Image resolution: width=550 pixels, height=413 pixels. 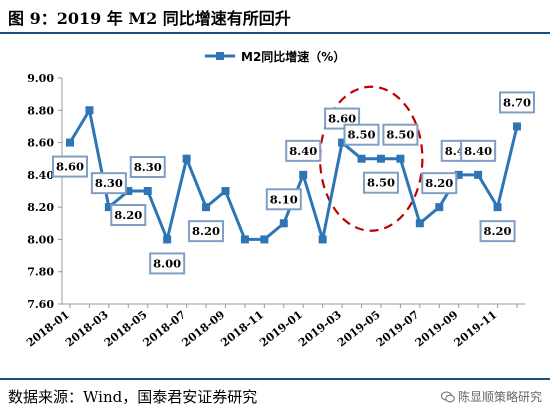 I want to click on y-tick-label: 7.60, so click(x=40, y=304).